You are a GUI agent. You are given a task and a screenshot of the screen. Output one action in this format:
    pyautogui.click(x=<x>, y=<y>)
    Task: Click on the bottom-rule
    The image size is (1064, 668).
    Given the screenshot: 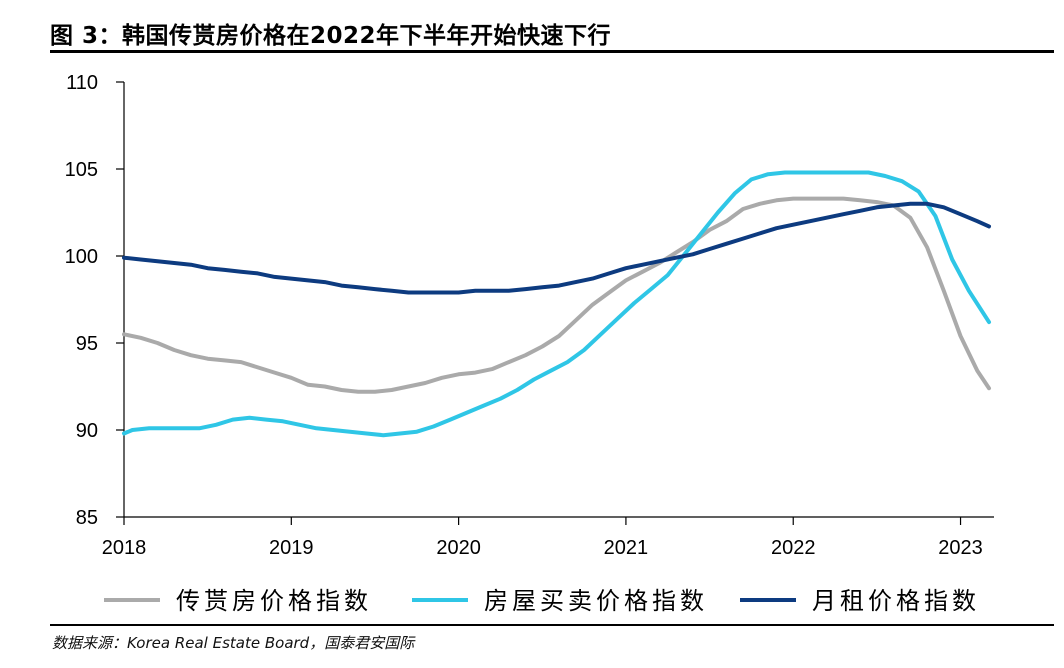 What is the action you would take?
    pyautogui.click(x=552, y=625)
    